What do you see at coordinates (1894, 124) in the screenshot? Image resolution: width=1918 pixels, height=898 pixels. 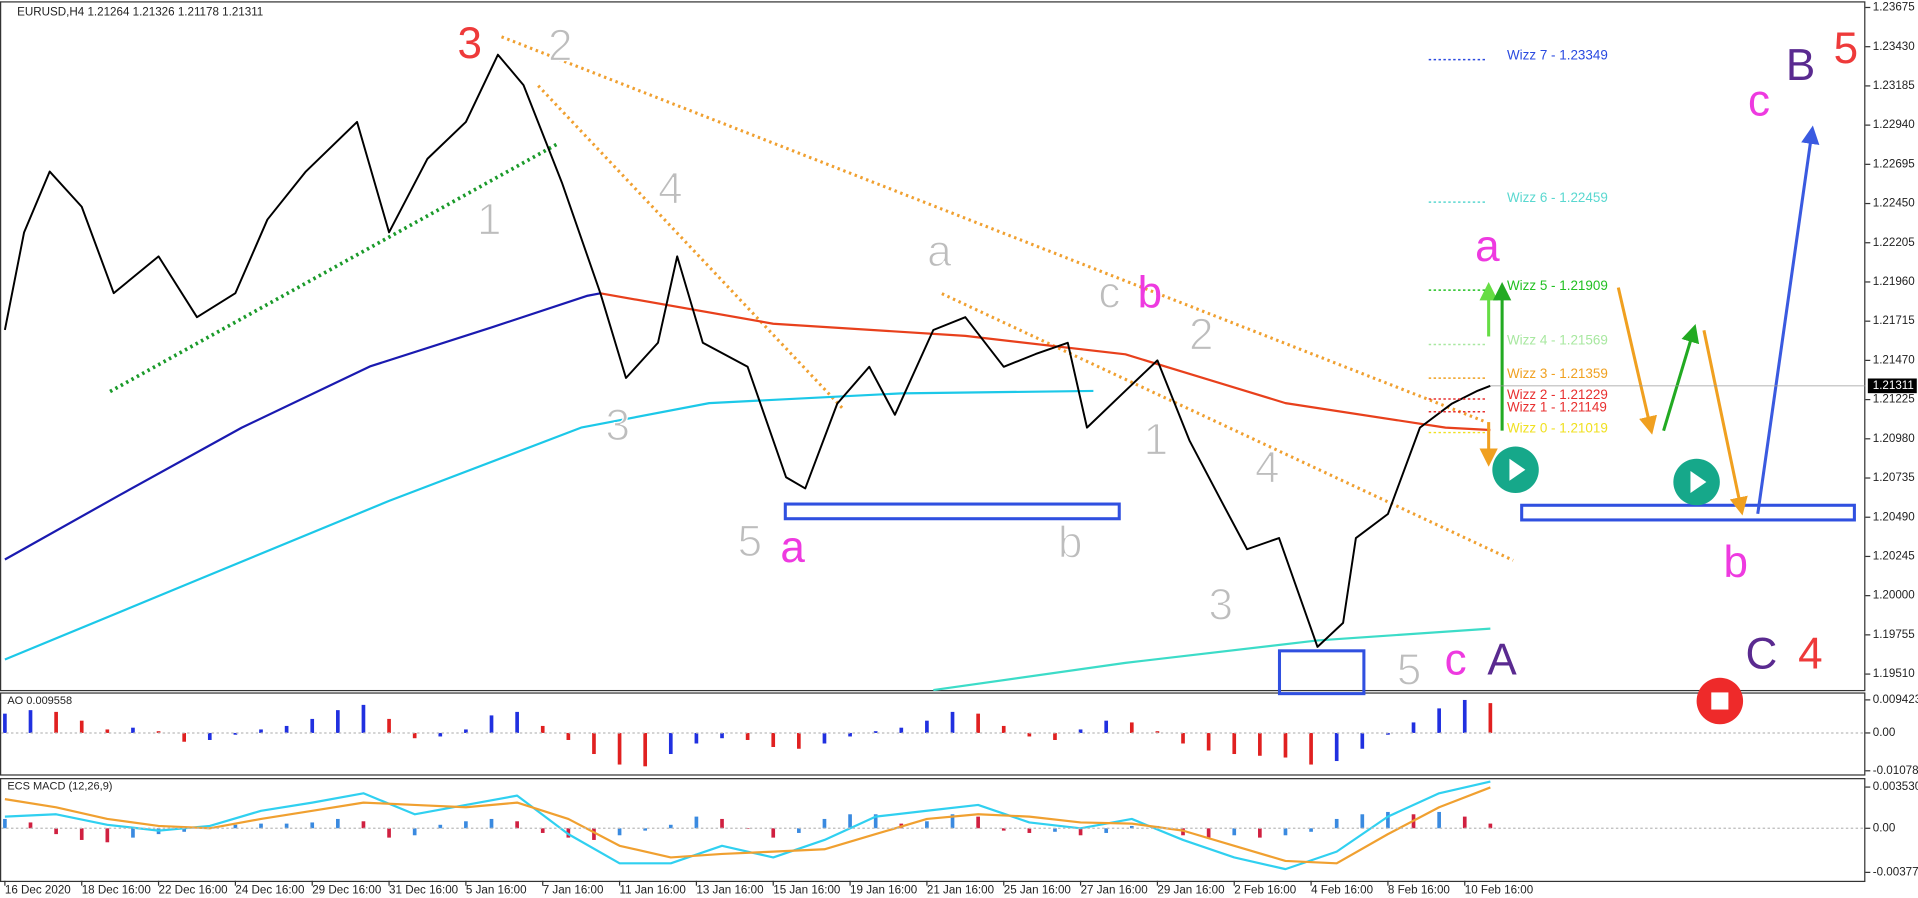 I see `y-tick-label: 1.22940` at bounding box center [1894, 124].